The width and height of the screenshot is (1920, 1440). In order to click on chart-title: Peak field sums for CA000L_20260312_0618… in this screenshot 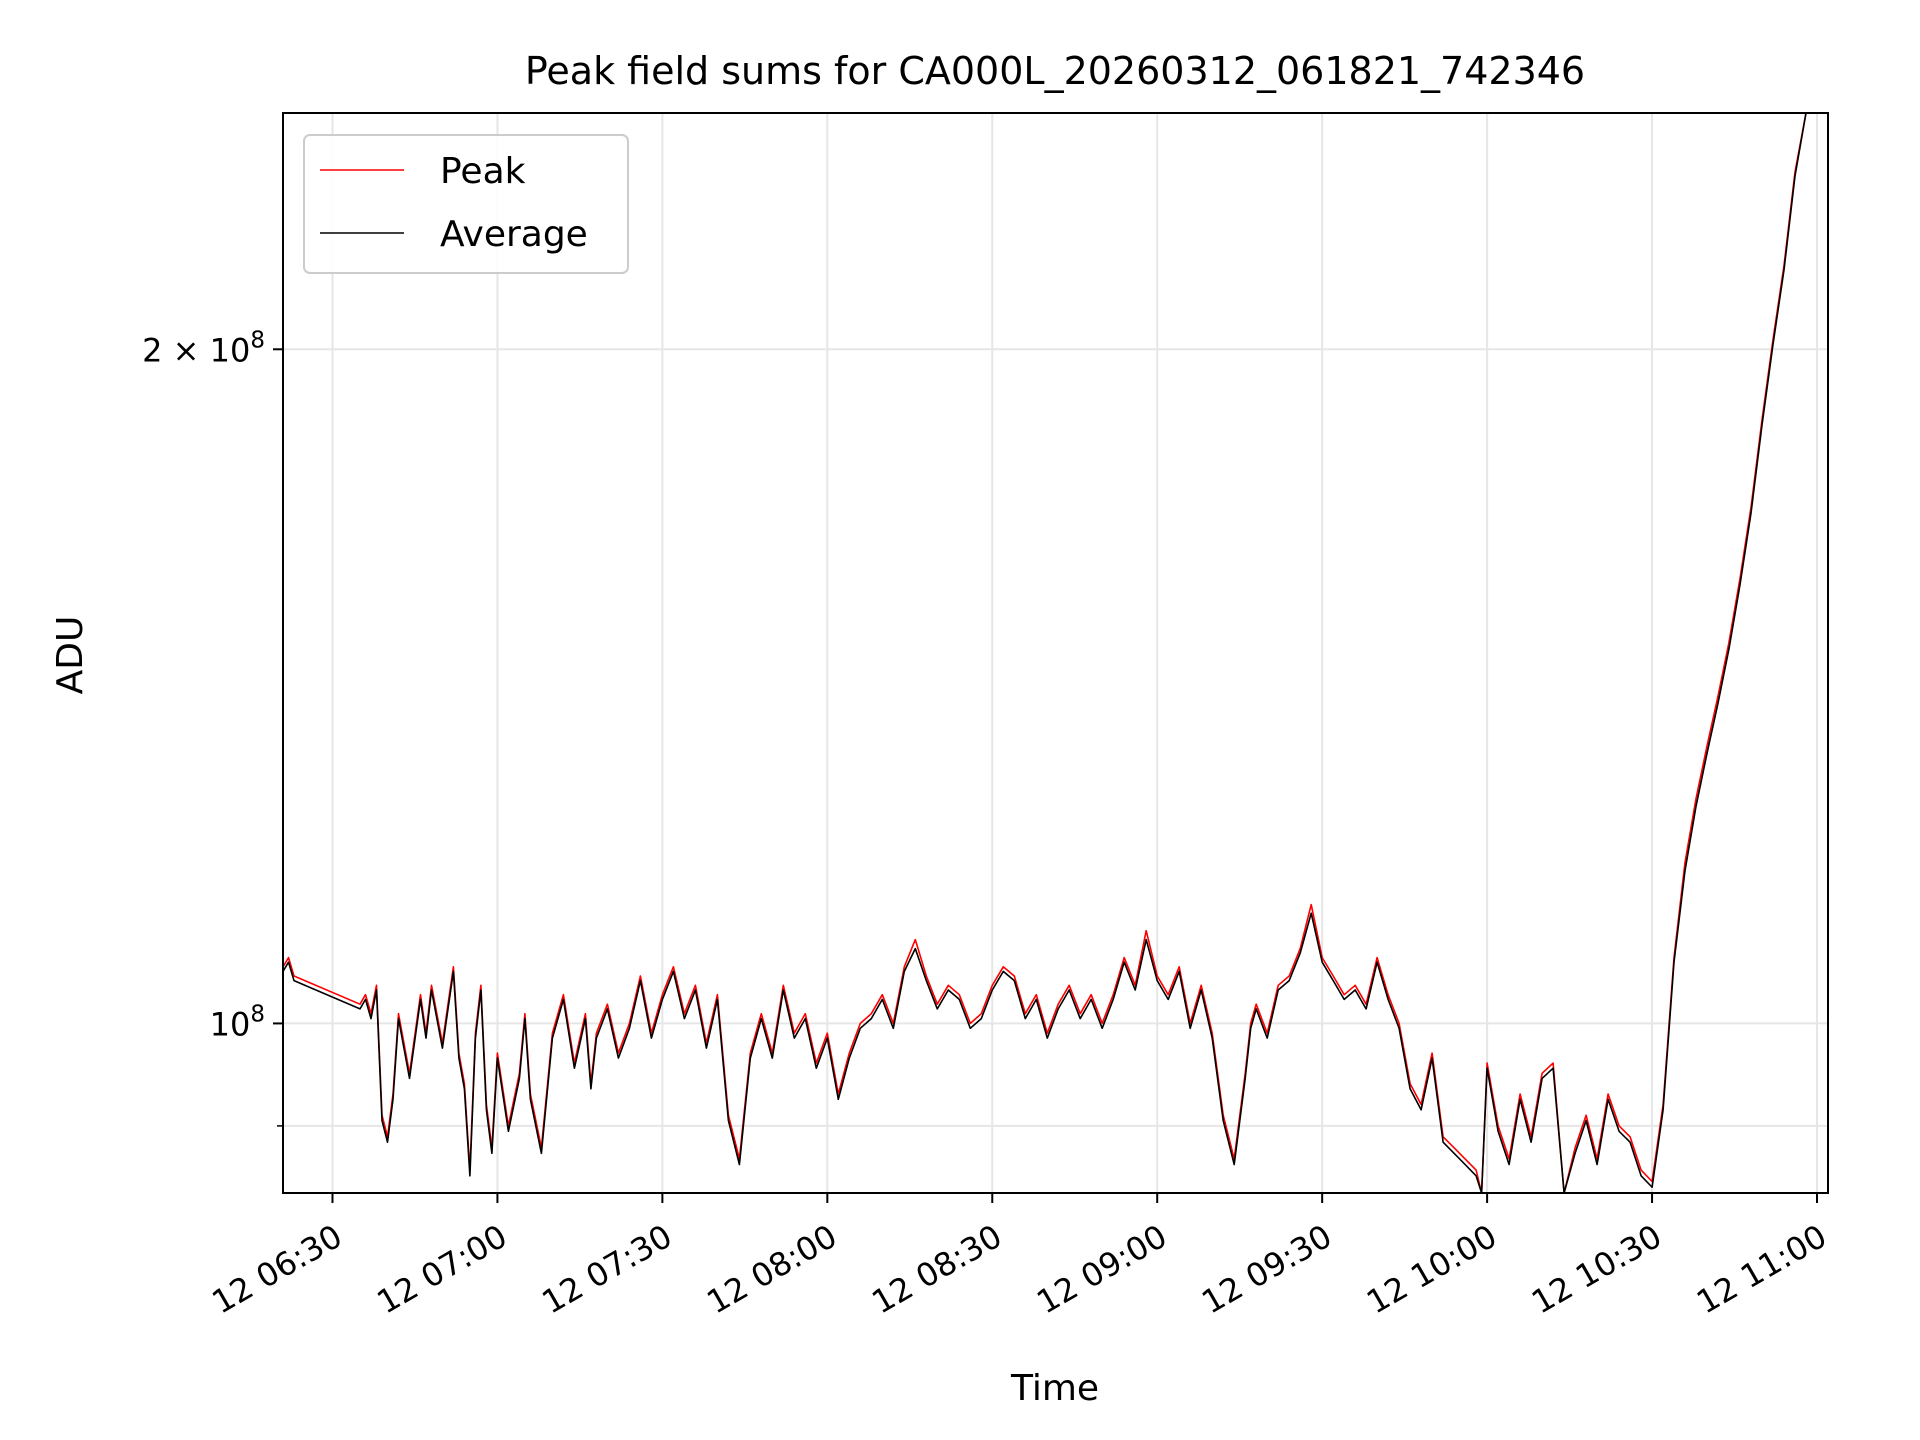, I will do `click(1055, 71)`.